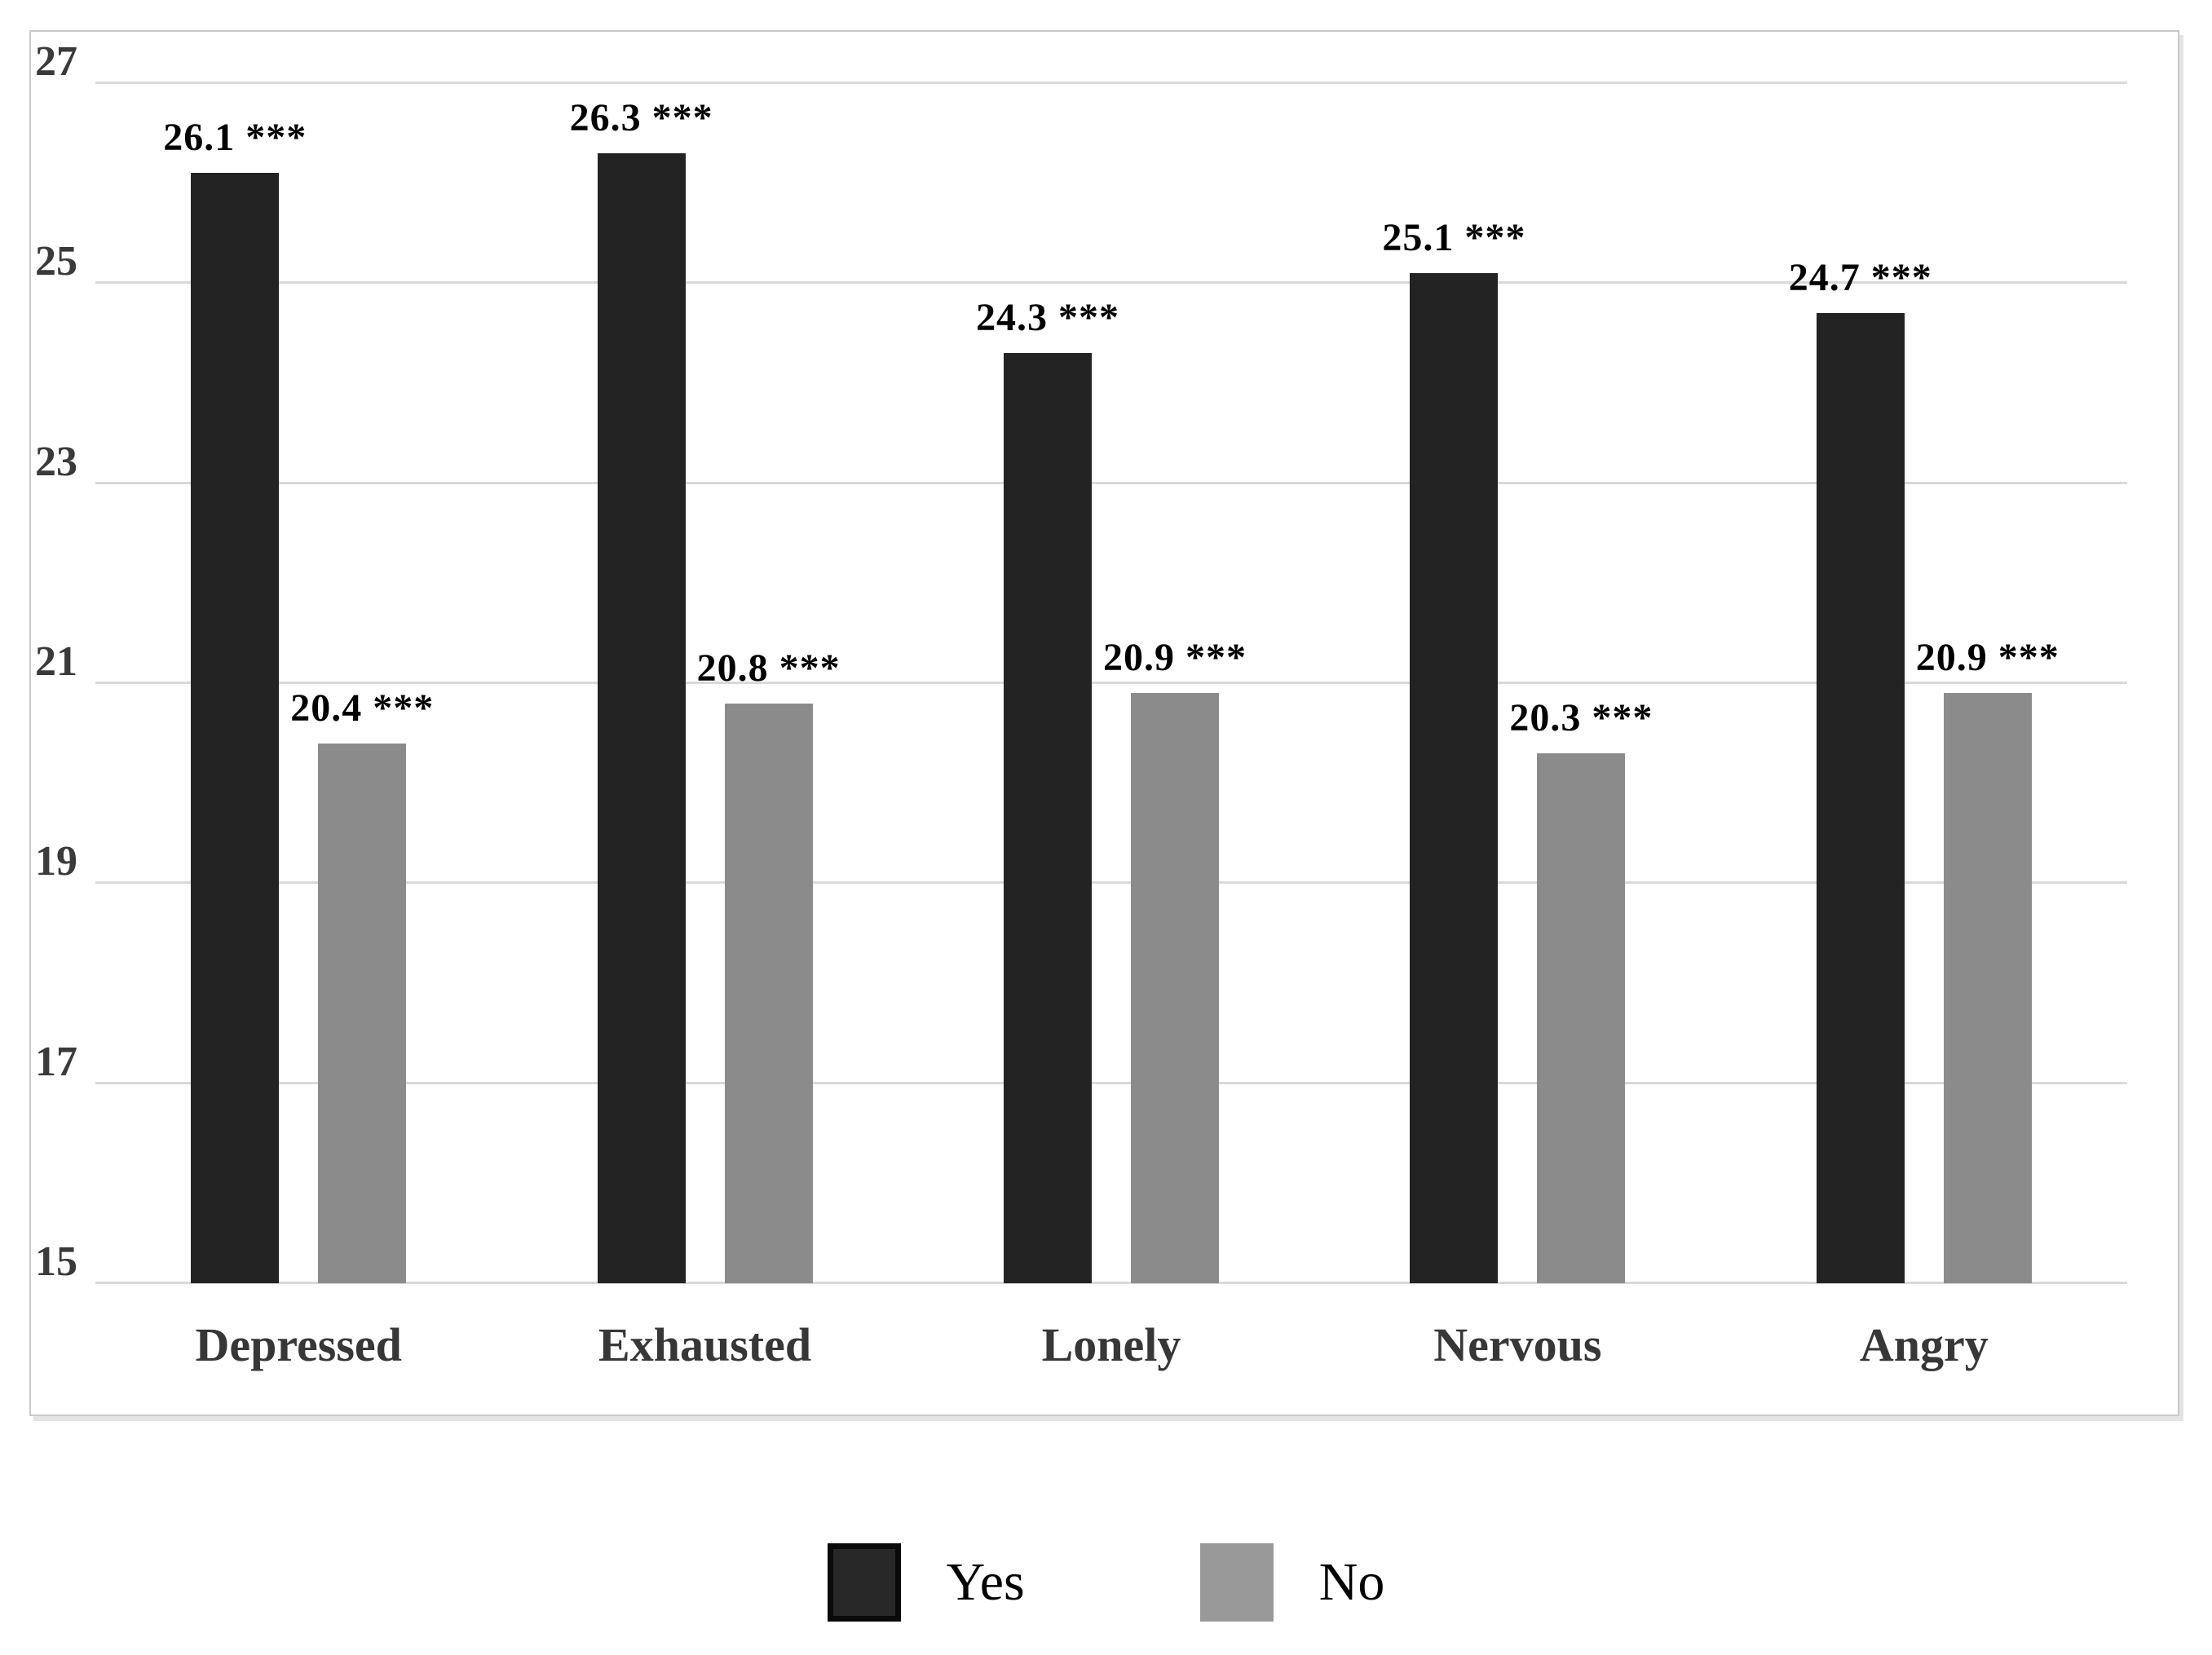  Describe the element at coordinates (1111, 1283) in the screenshot. I see `gridline-y15` at that location.